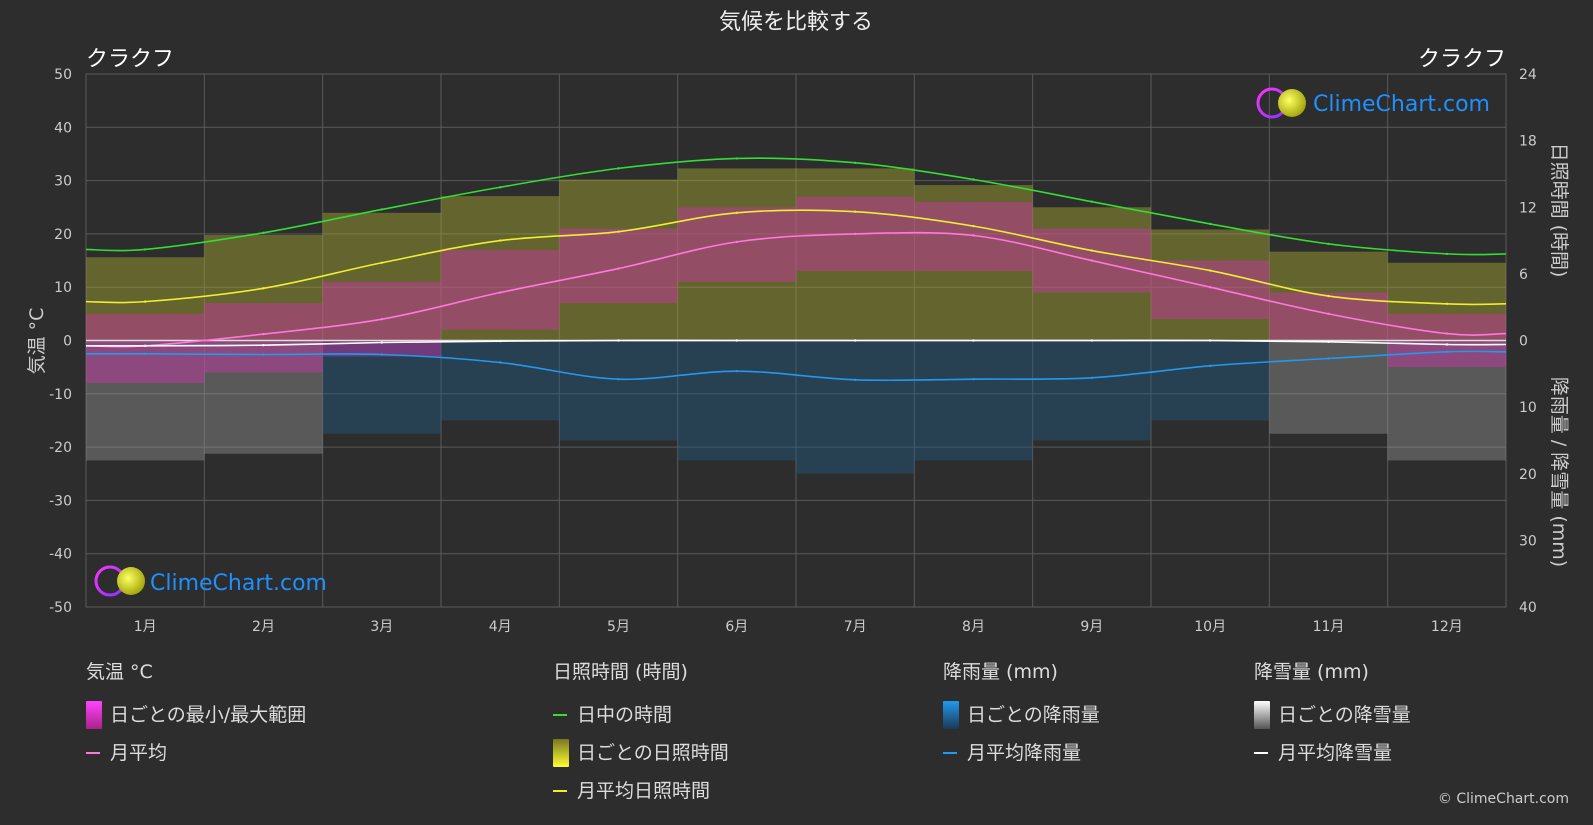 This screenshot has height=825, width=1593. What do you see at coordinates (1091, 627) in the screenshot?
I see `tick-label-month: 9月` at bounding box center [1091, 627].